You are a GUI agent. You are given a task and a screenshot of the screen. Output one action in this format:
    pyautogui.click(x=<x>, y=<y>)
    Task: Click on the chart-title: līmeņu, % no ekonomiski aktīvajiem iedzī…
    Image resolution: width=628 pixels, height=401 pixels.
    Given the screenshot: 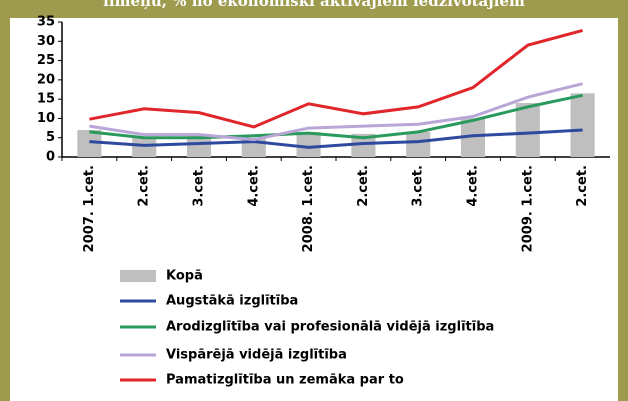 What is the action you would take?
    pyautogui.click(x=314, y=5)
    